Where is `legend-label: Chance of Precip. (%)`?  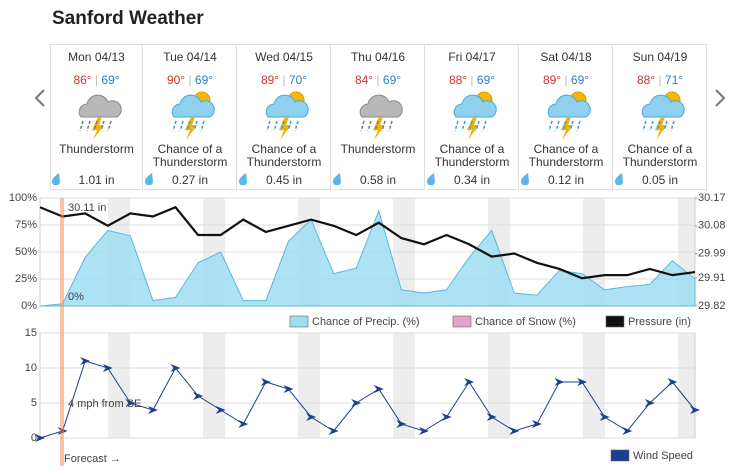 legend-label: Chance of Precip. (%) is located at coordinates (366, 322).